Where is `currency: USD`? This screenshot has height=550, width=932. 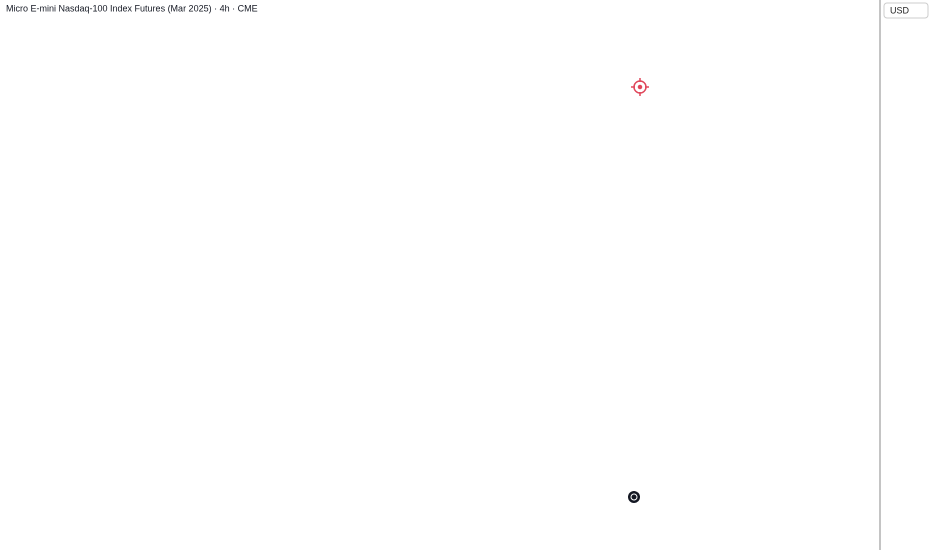 currency: USD is located at coordinates (900, 10).